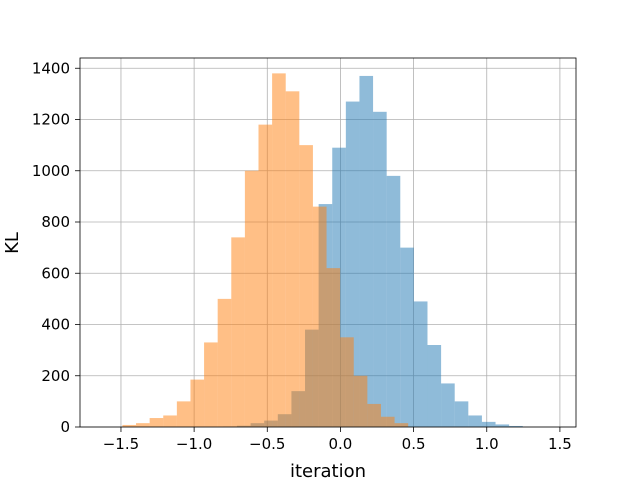 The image size is (640, 484). I want to click on y-tick-label-7: 1400, so click(51, 68).